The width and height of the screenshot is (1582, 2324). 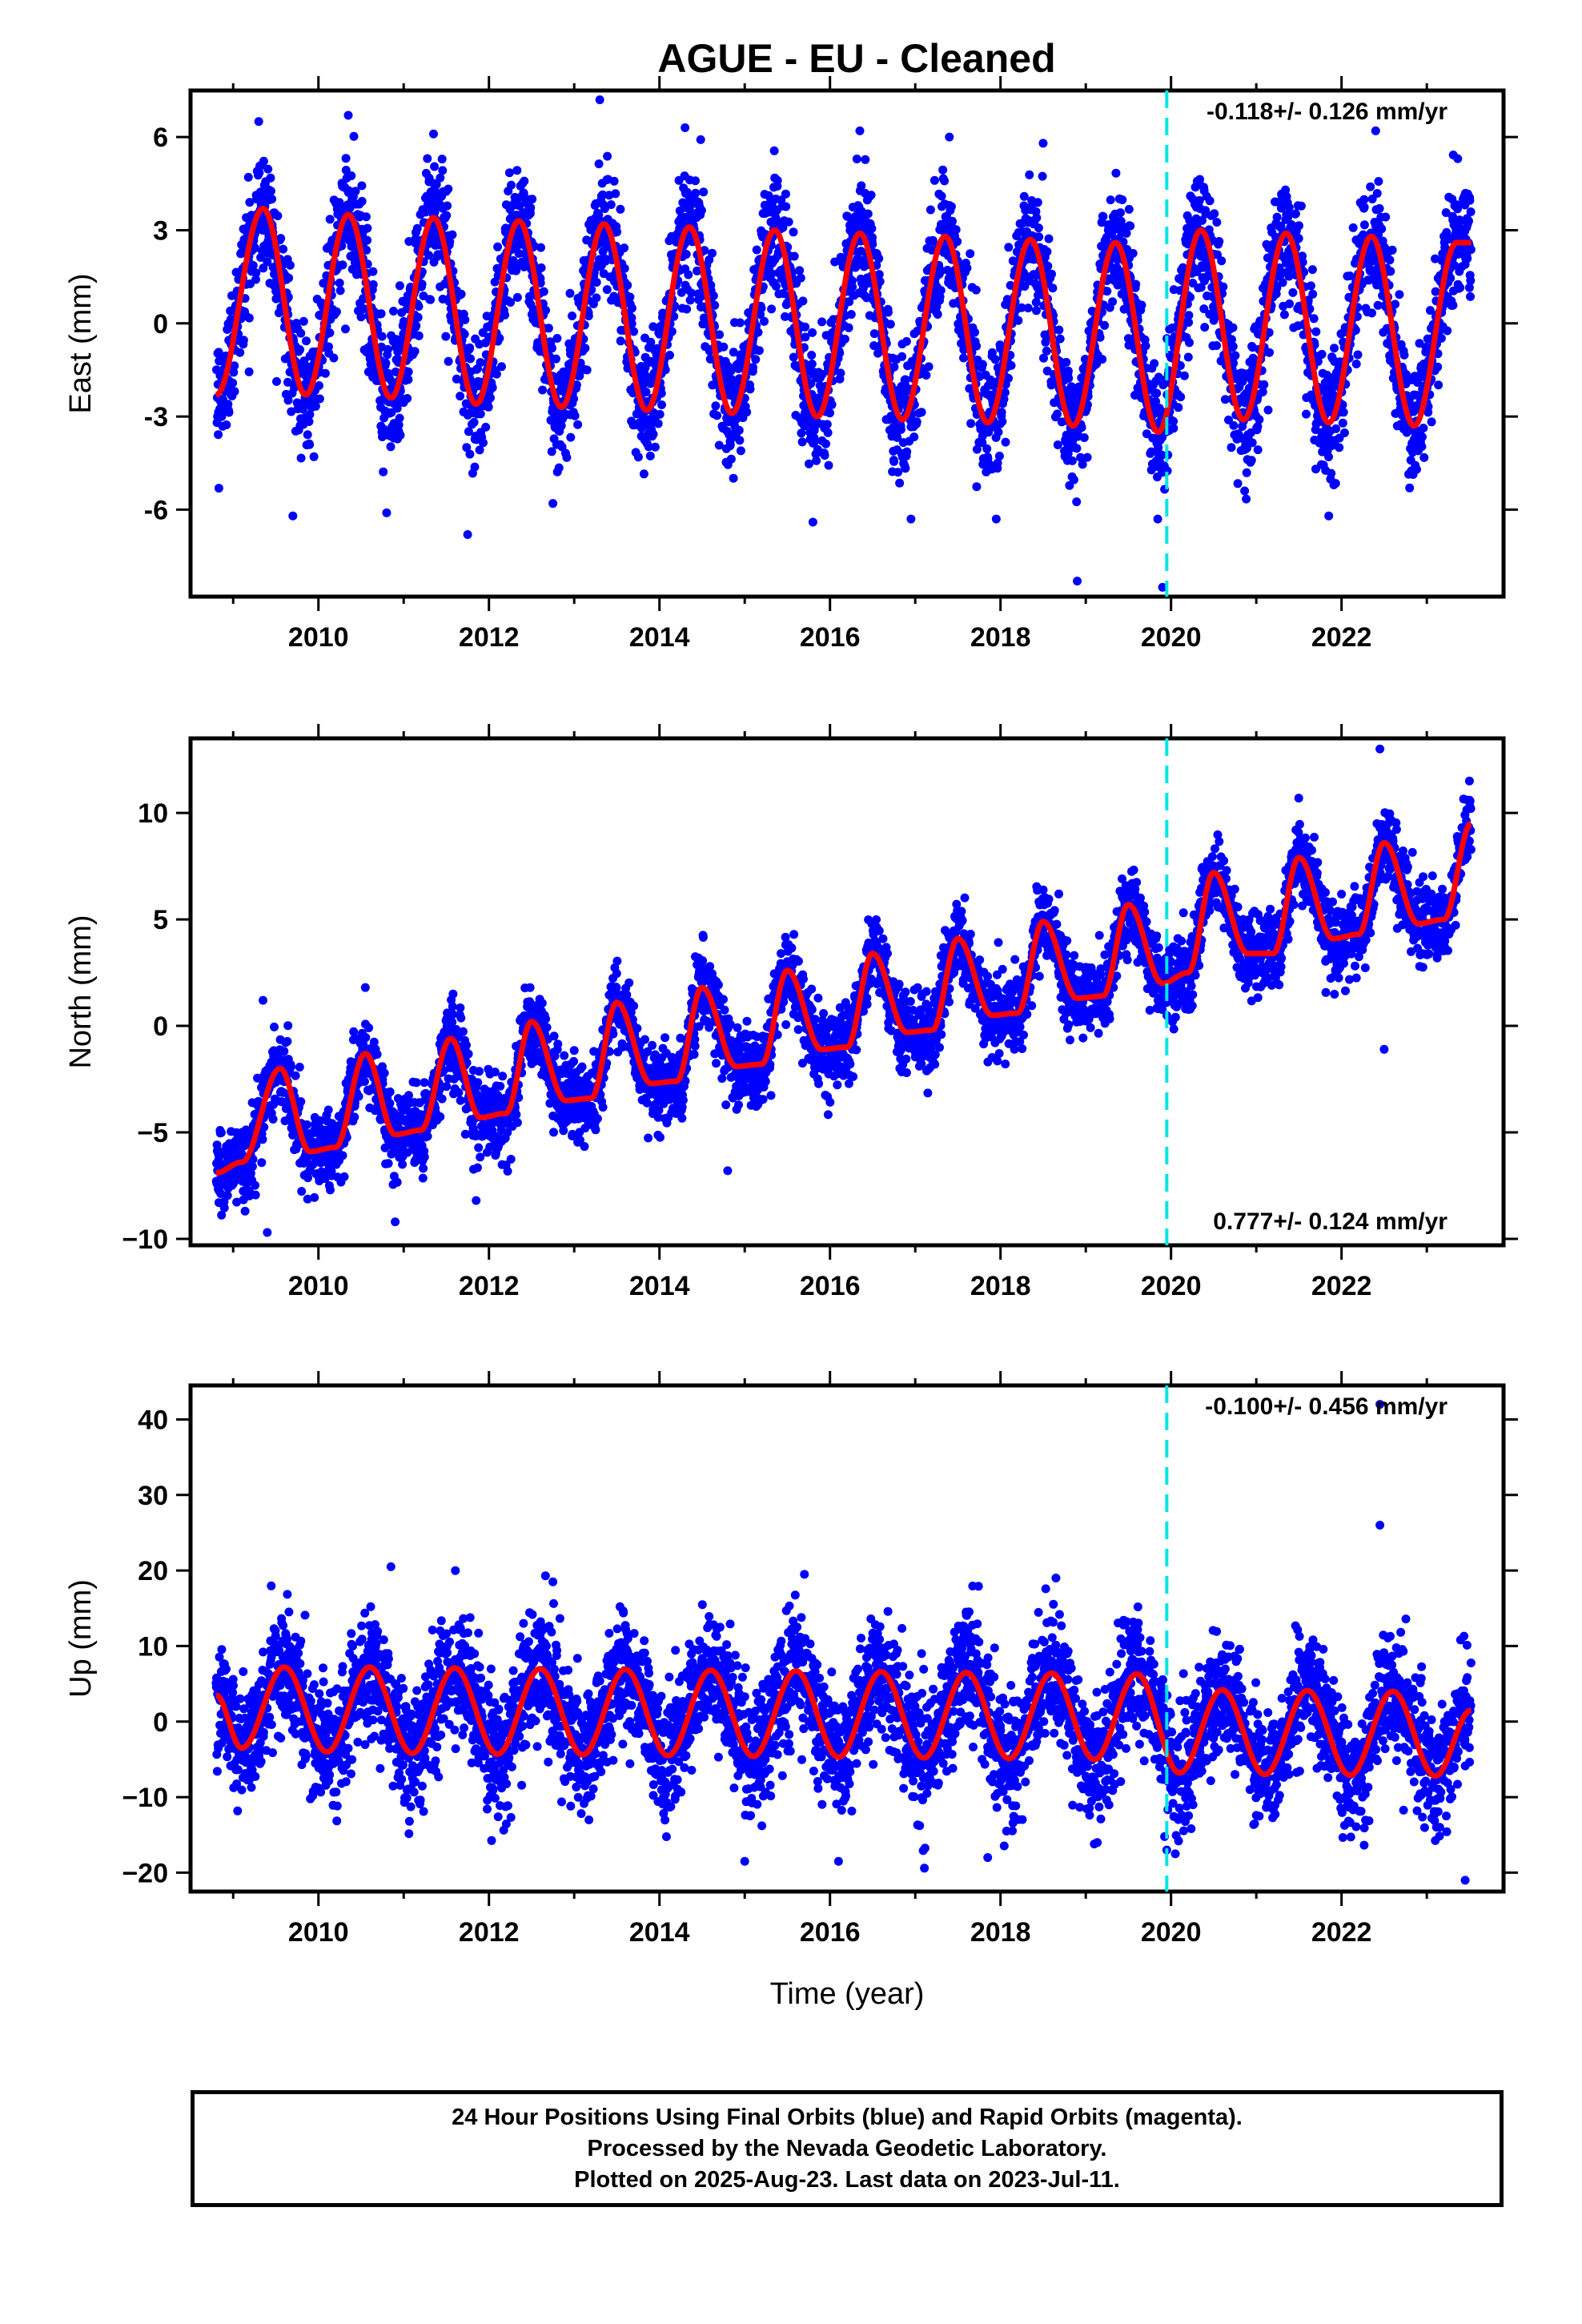 What do you see at coordinates (489, 637) in the screenshot?
I see `east-x-tick-label: 2012` at bounding box center [489, 637].